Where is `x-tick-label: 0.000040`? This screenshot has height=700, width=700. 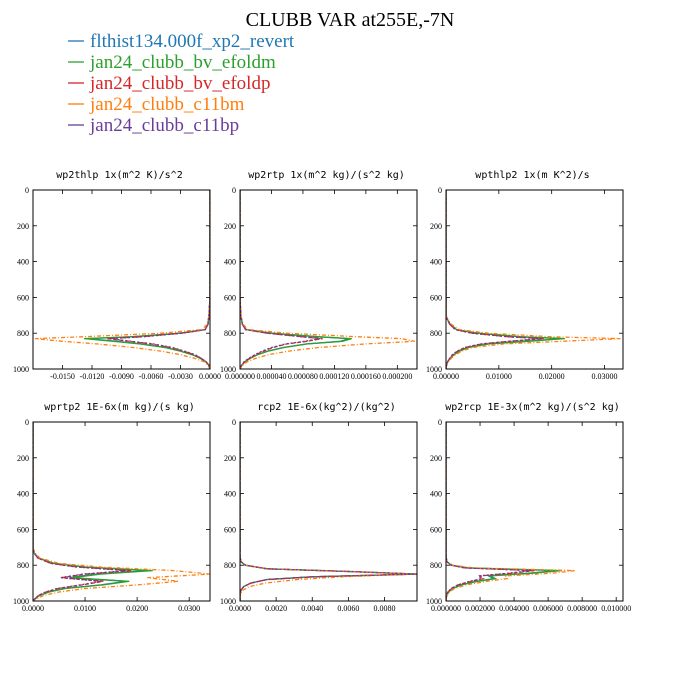 x-tick-label: 0.000040 is located at coordinates (271, 376).